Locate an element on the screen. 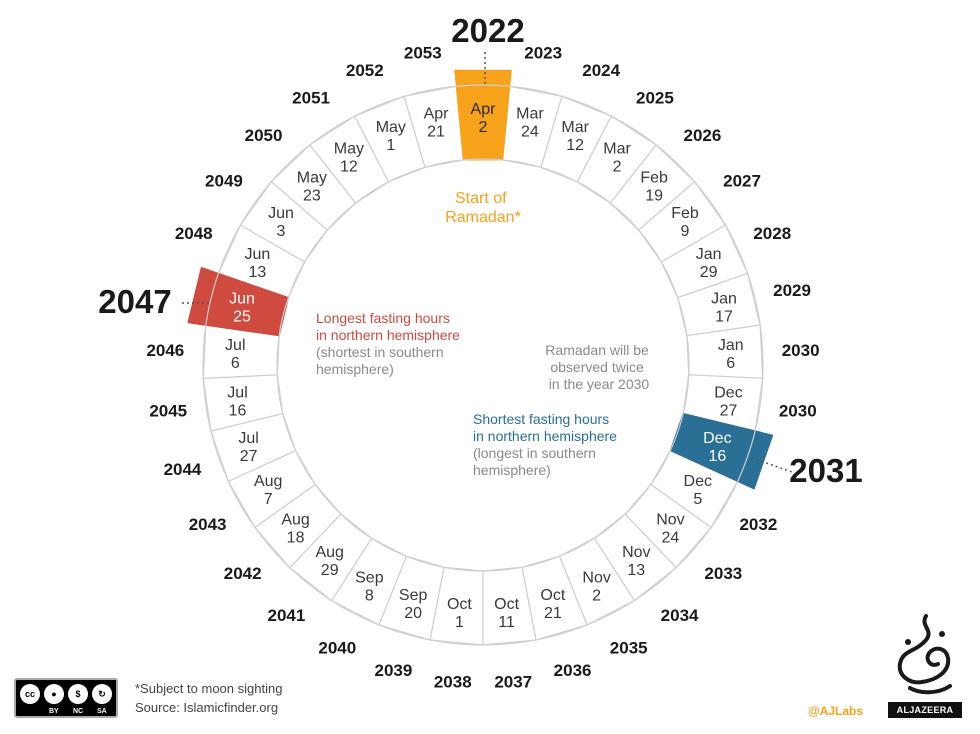 The height and width of the screenshot is (734, 980). date-label-2040: Sep 8 is located at coordinates (369, 586).